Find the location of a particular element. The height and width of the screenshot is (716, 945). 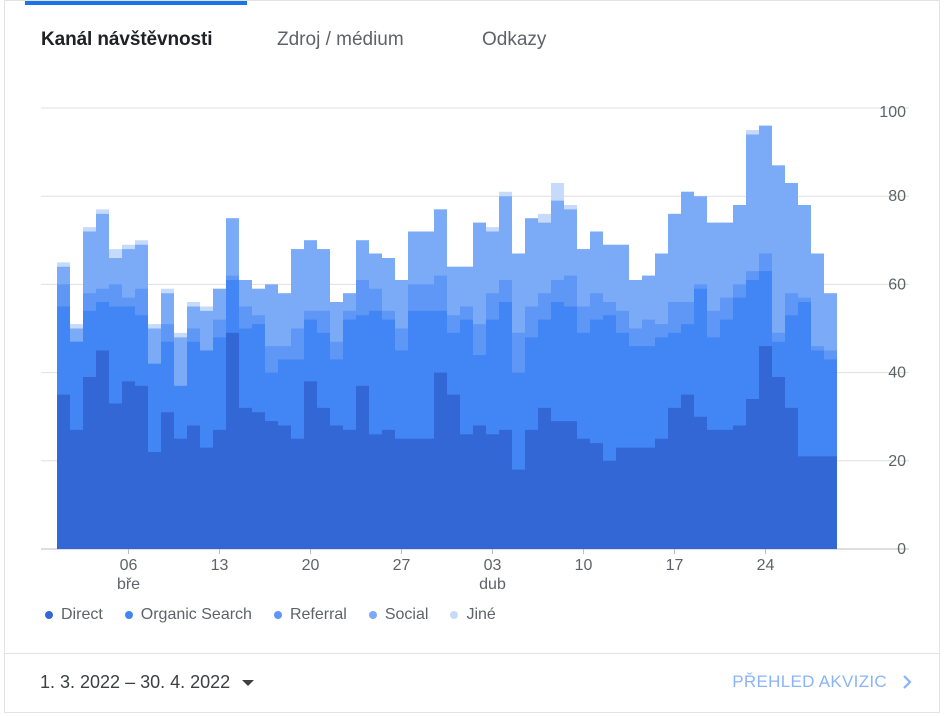

legend-item: Jiné is located at coordinates (473, 615).